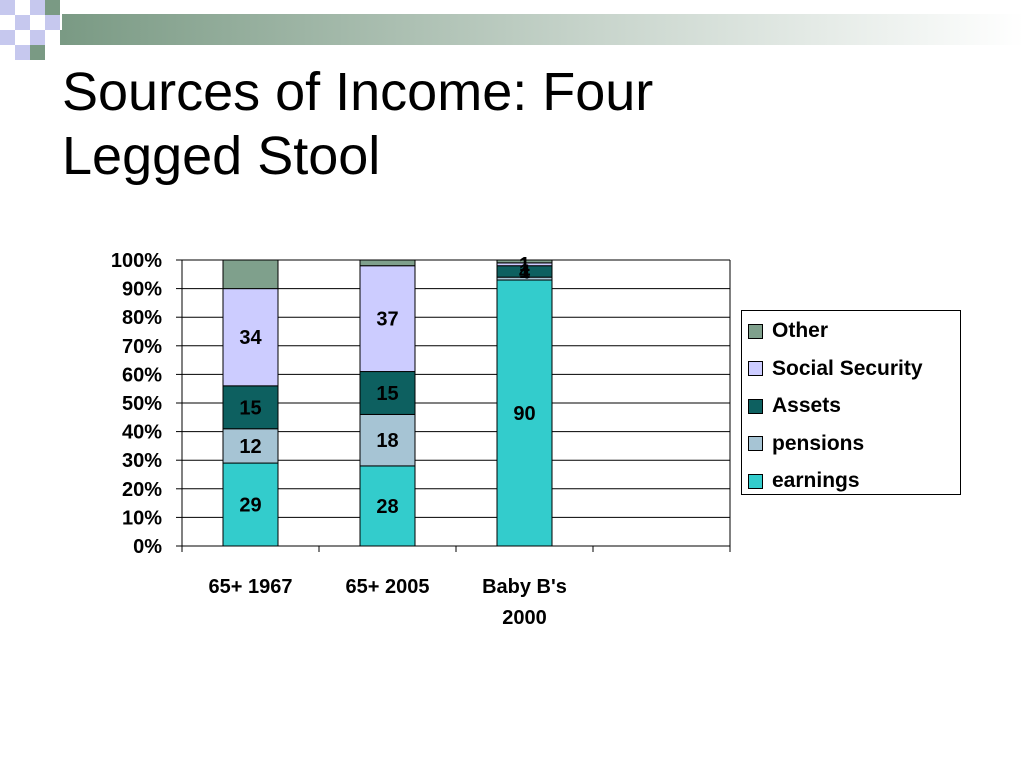 The width and height of the screenshot is (1024, 768). Describe the element at coordinates (847, 368) in the screenshot. I see `legend-label: Social Security` at that location.